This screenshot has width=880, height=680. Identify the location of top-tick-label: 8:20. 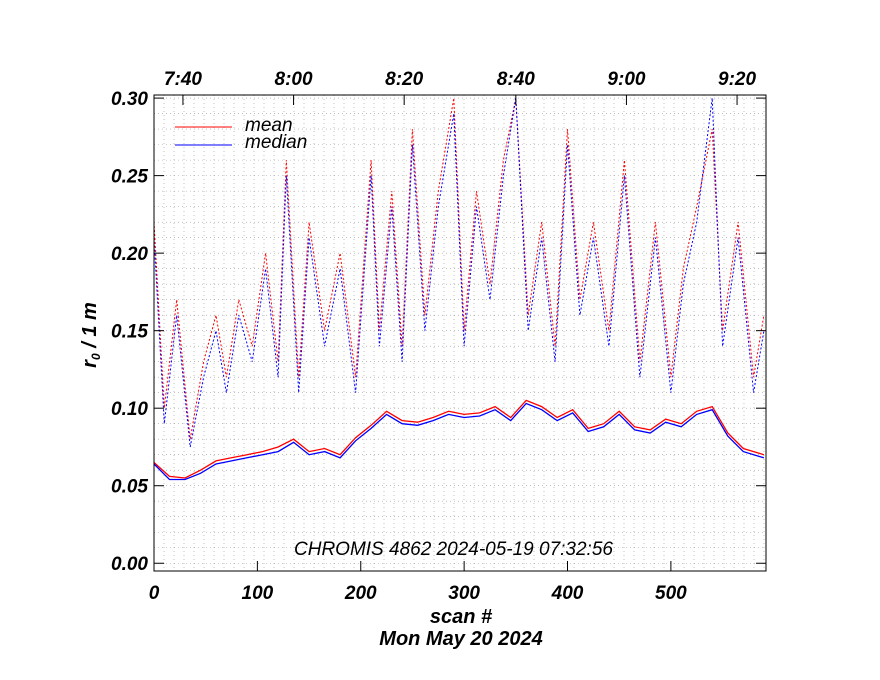
(404, 79).